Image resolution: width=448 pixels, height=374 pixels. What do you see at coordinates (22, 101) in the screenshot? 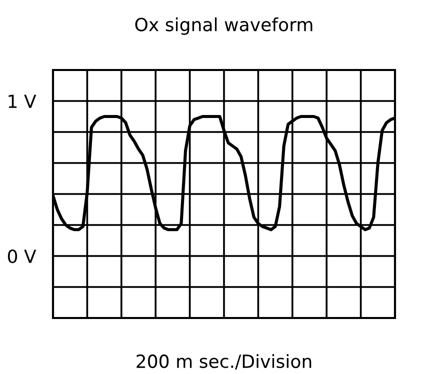
I see `y-tick-label: 1 V` at bounding box center [22, 101].